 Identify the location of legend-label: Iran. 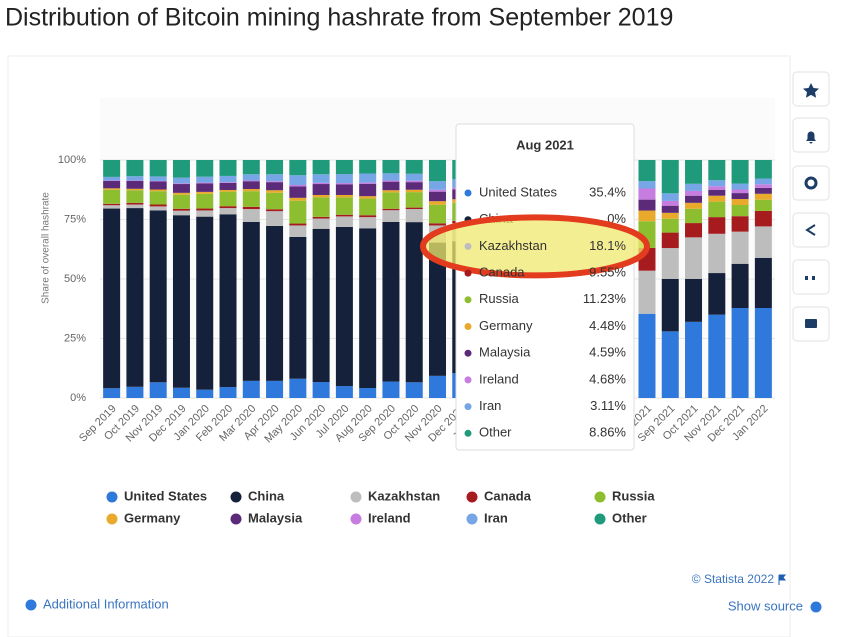
(496, 517).